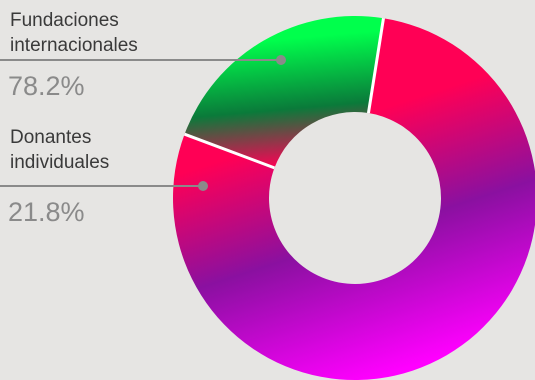 The width and height of the screenshot is (535, 380). Describe the element at coordinates (59, 162) in the screenshot. I see `slice-label-line: individuales` at that location.